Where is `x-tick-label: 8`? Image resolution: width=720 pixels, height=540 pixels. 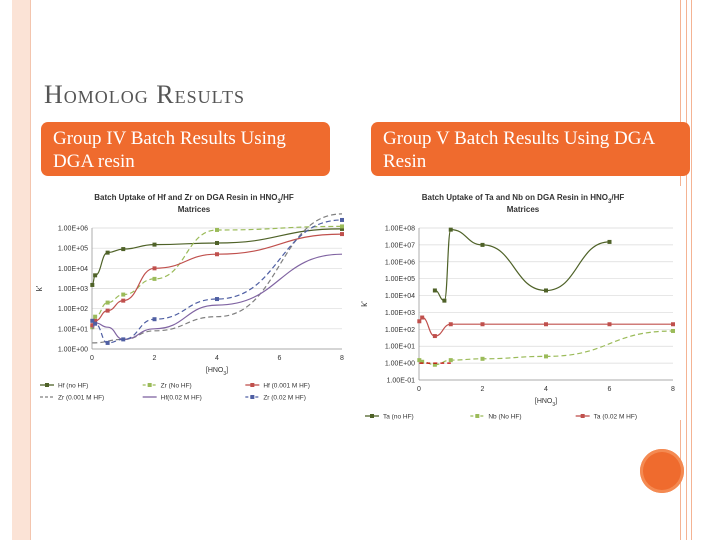
x-tick-label: 8 is located at coordinates (673, 389).